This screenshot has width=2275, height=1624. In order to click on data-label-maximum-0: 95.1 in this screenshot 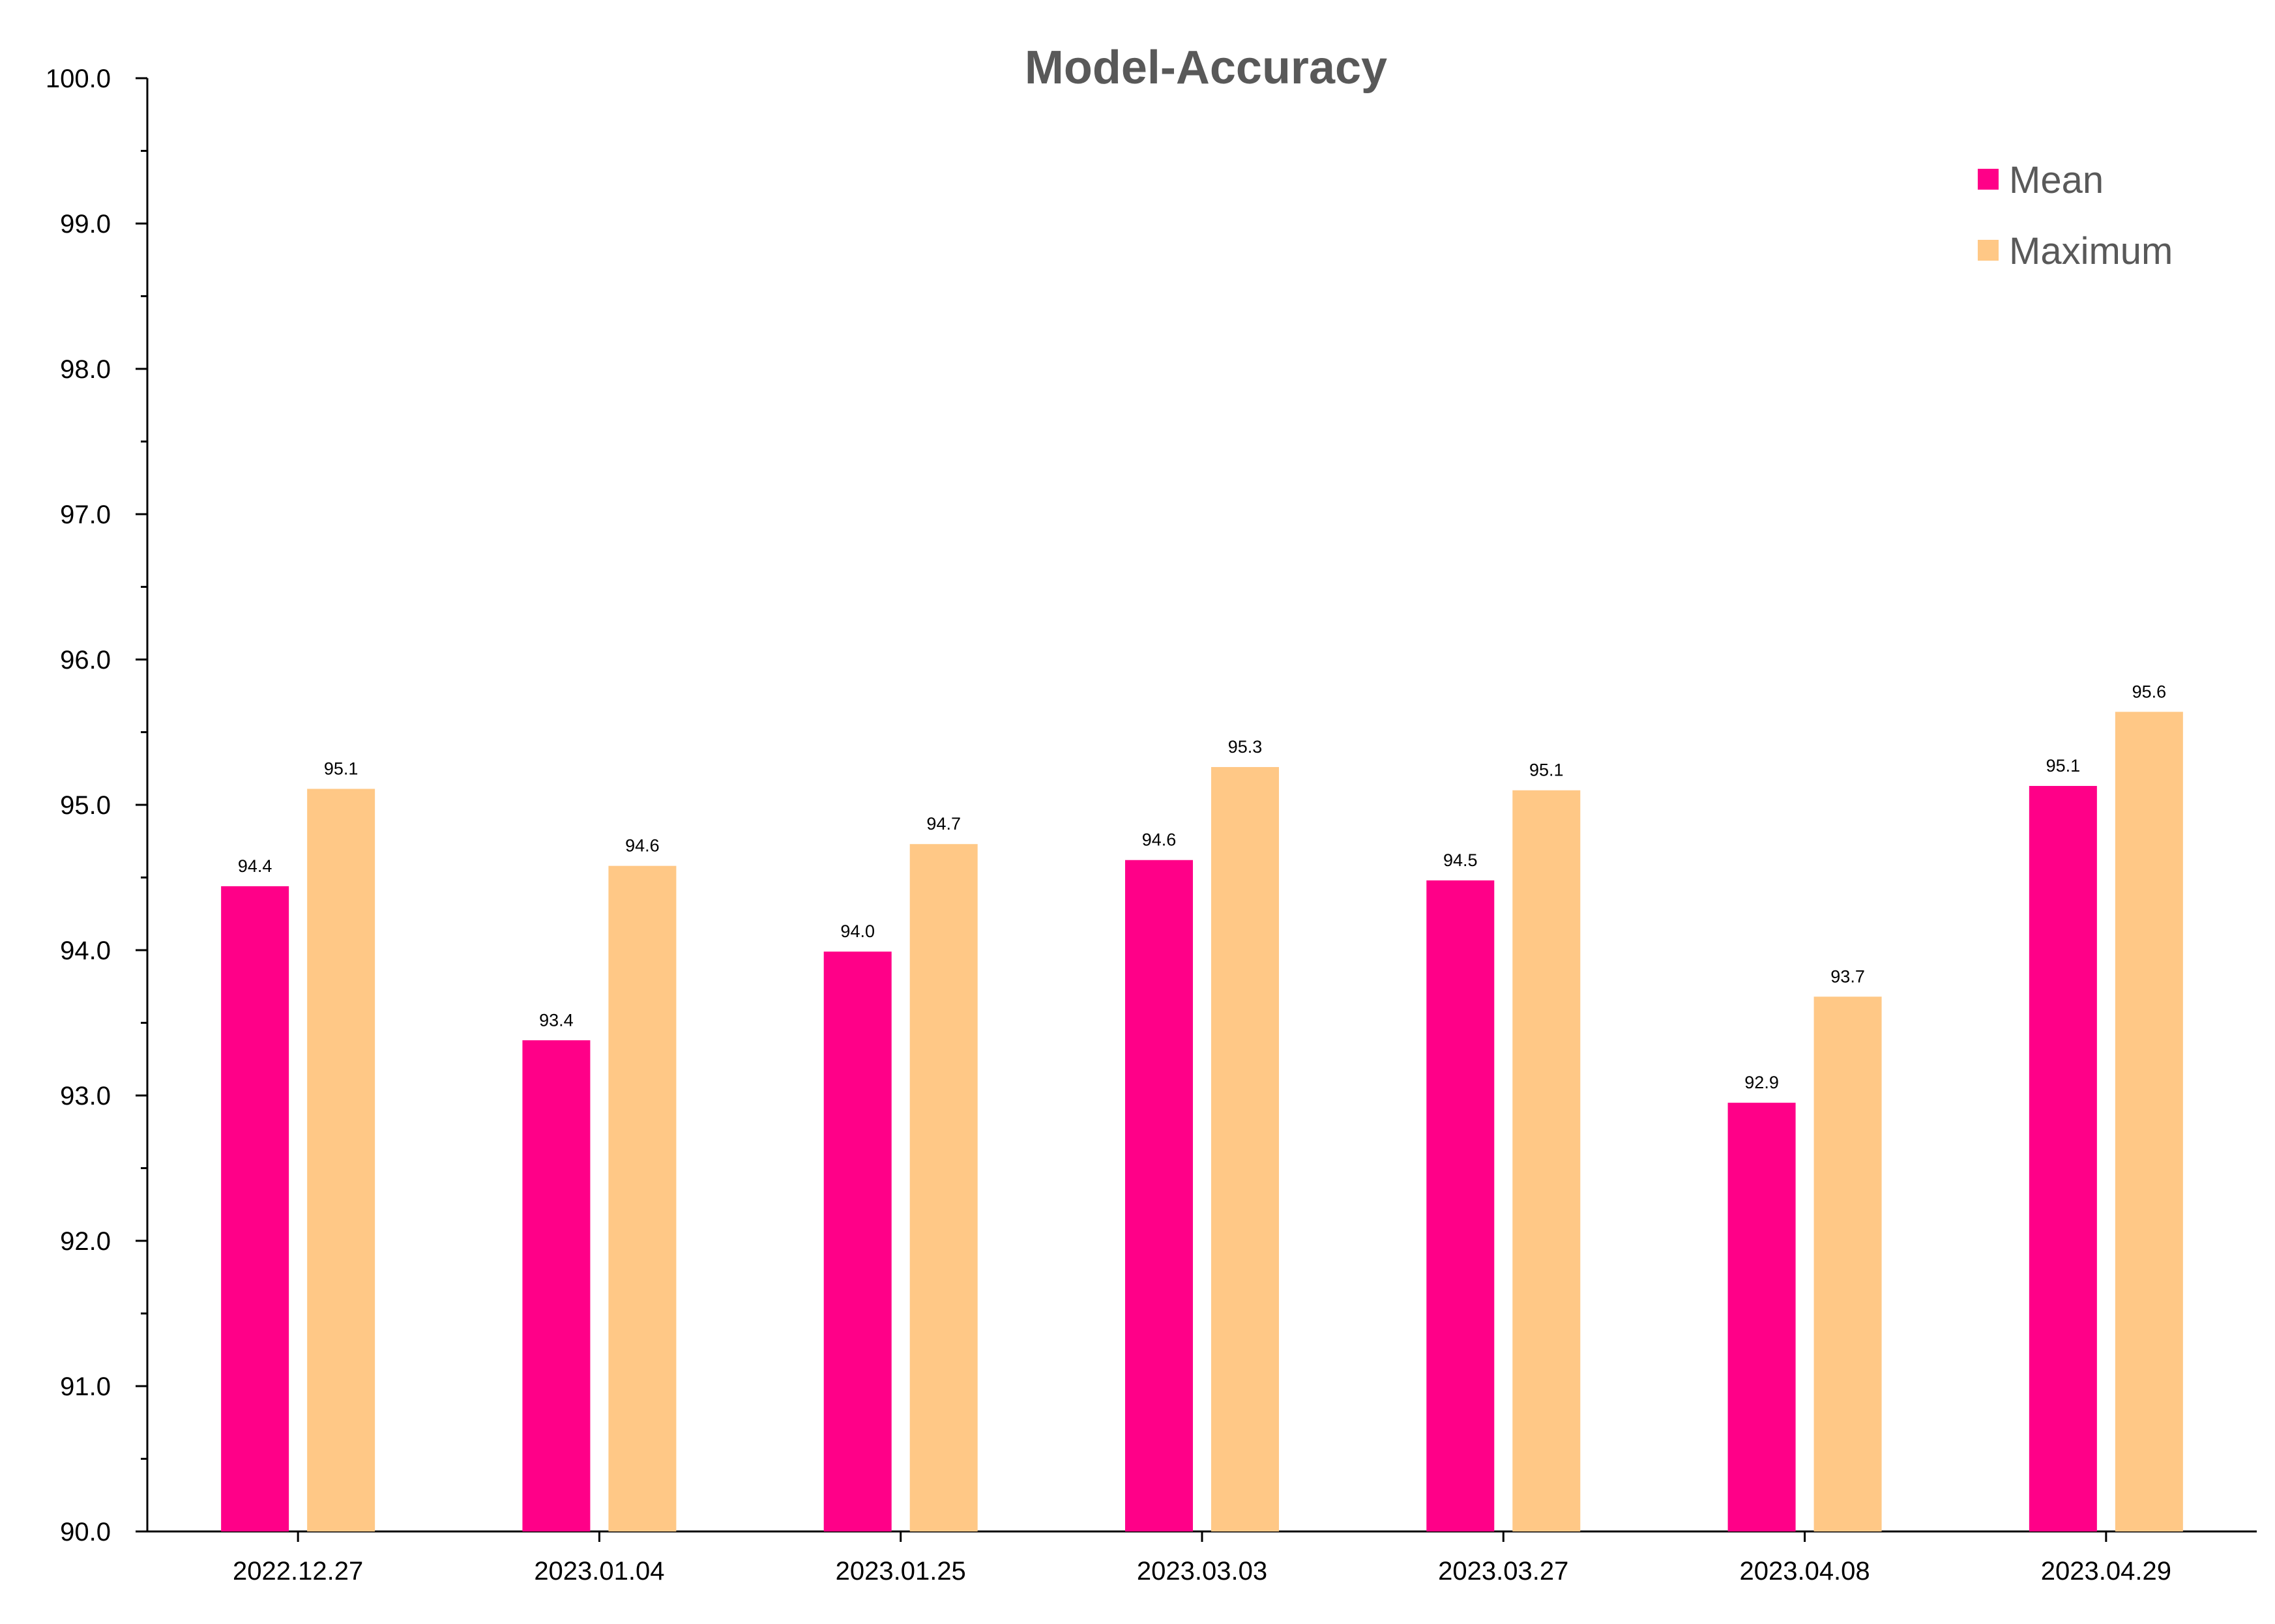, I will do `click(341, 768)`.